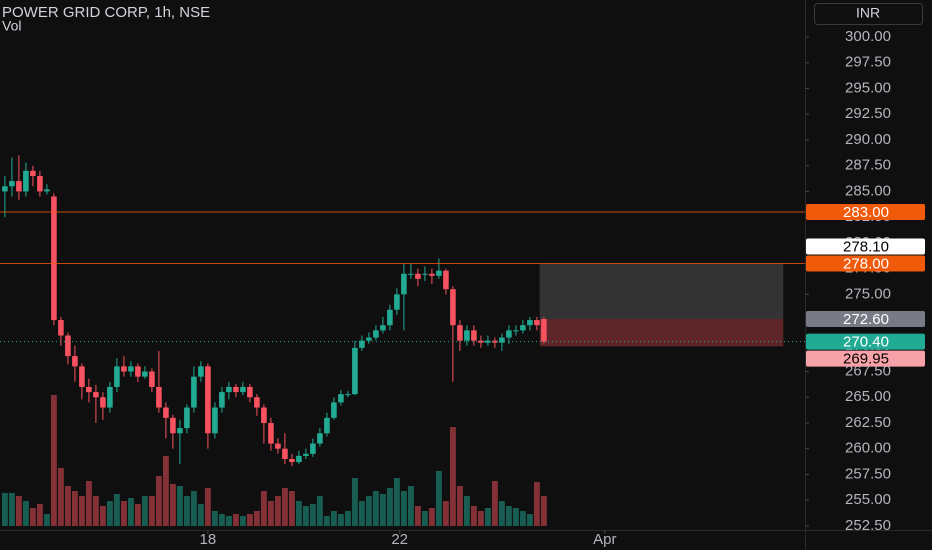 This screenshot has height=550, width=932. I want to click on price-tag-label: 278.00, so click(866, 263).